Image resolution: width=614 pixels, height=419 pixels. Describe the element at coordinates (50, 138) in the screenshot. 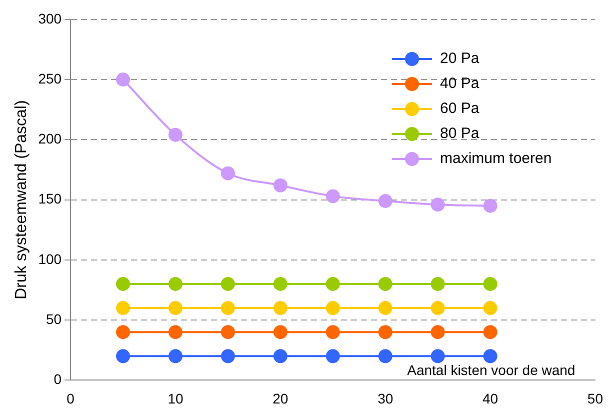

I see `y-tick-label: 200` at that location.